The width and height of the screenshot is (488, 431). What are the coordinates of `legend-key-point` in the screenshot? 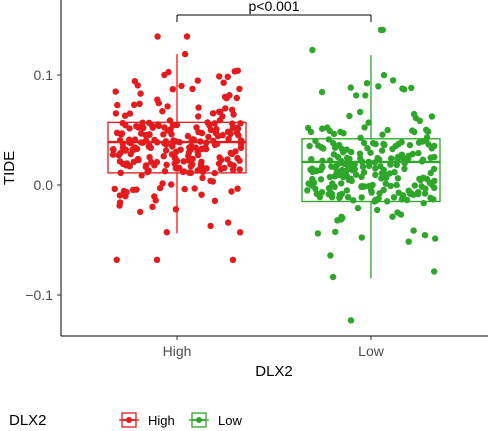 It's located at (129, 420).